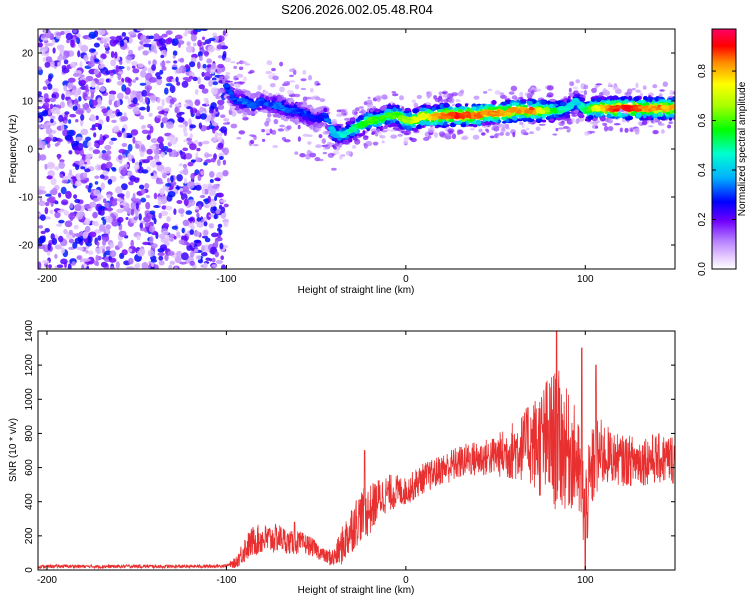  What do you see at coordinates (29, 330) in the screenshot?
I see `snr-y-tick-label: 1400` at bounding box center [29, 330].